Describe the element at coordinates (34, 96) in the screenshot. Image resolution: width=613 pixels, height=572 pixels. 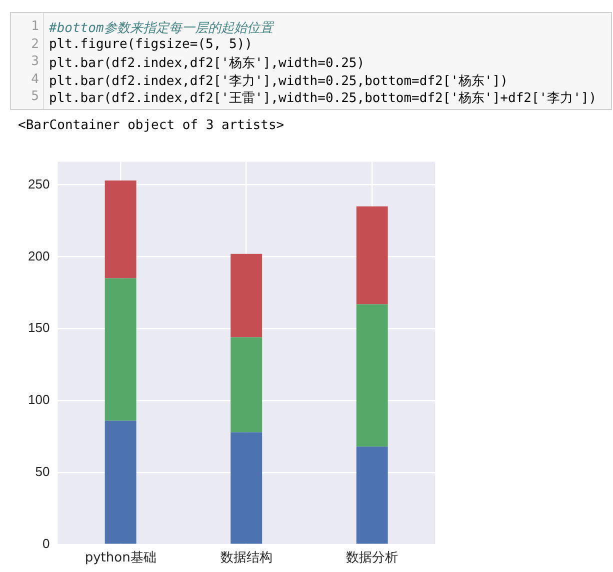
I see `text: 5` at that location.